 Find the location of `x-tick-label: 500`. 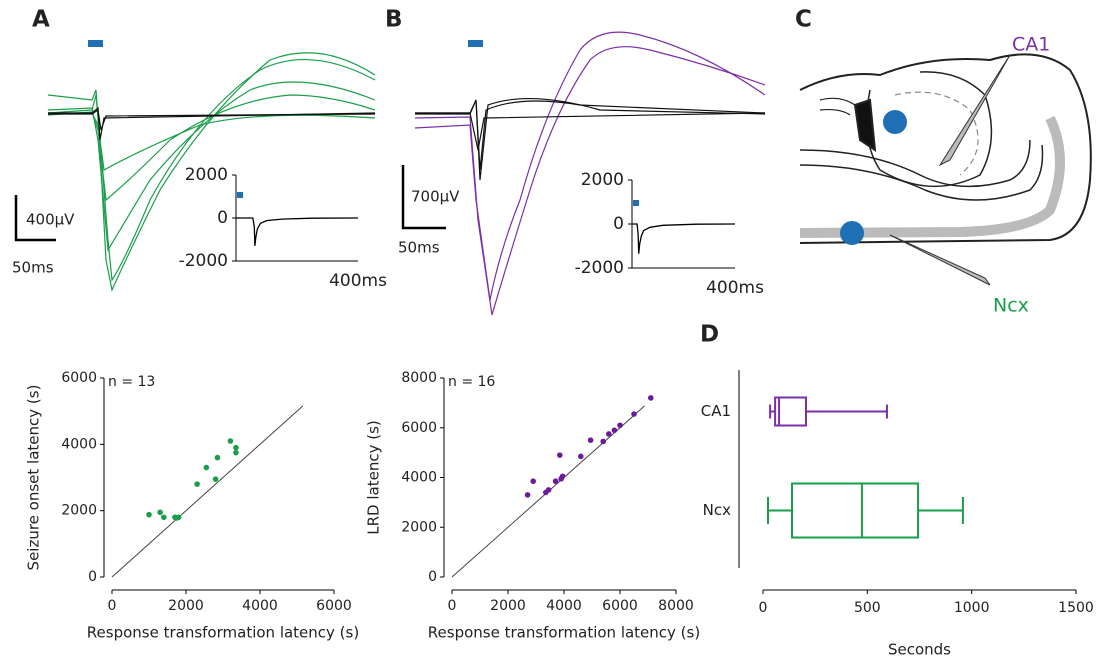

x-tick-label: 500 is located at coordinates (867, 608).